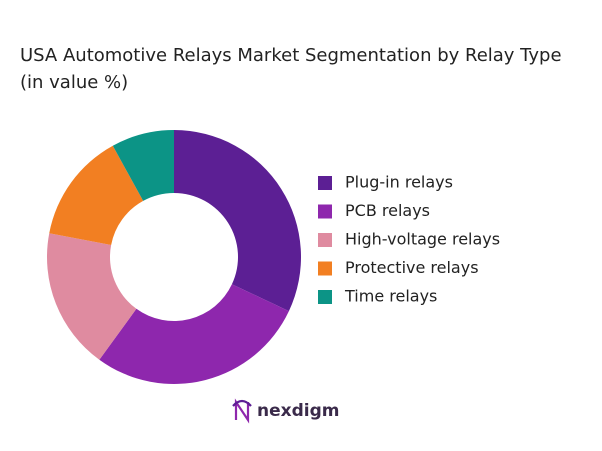 The image size is (602, 451). I want to click on legend-label: High-voltage relays, so click(422, 239).